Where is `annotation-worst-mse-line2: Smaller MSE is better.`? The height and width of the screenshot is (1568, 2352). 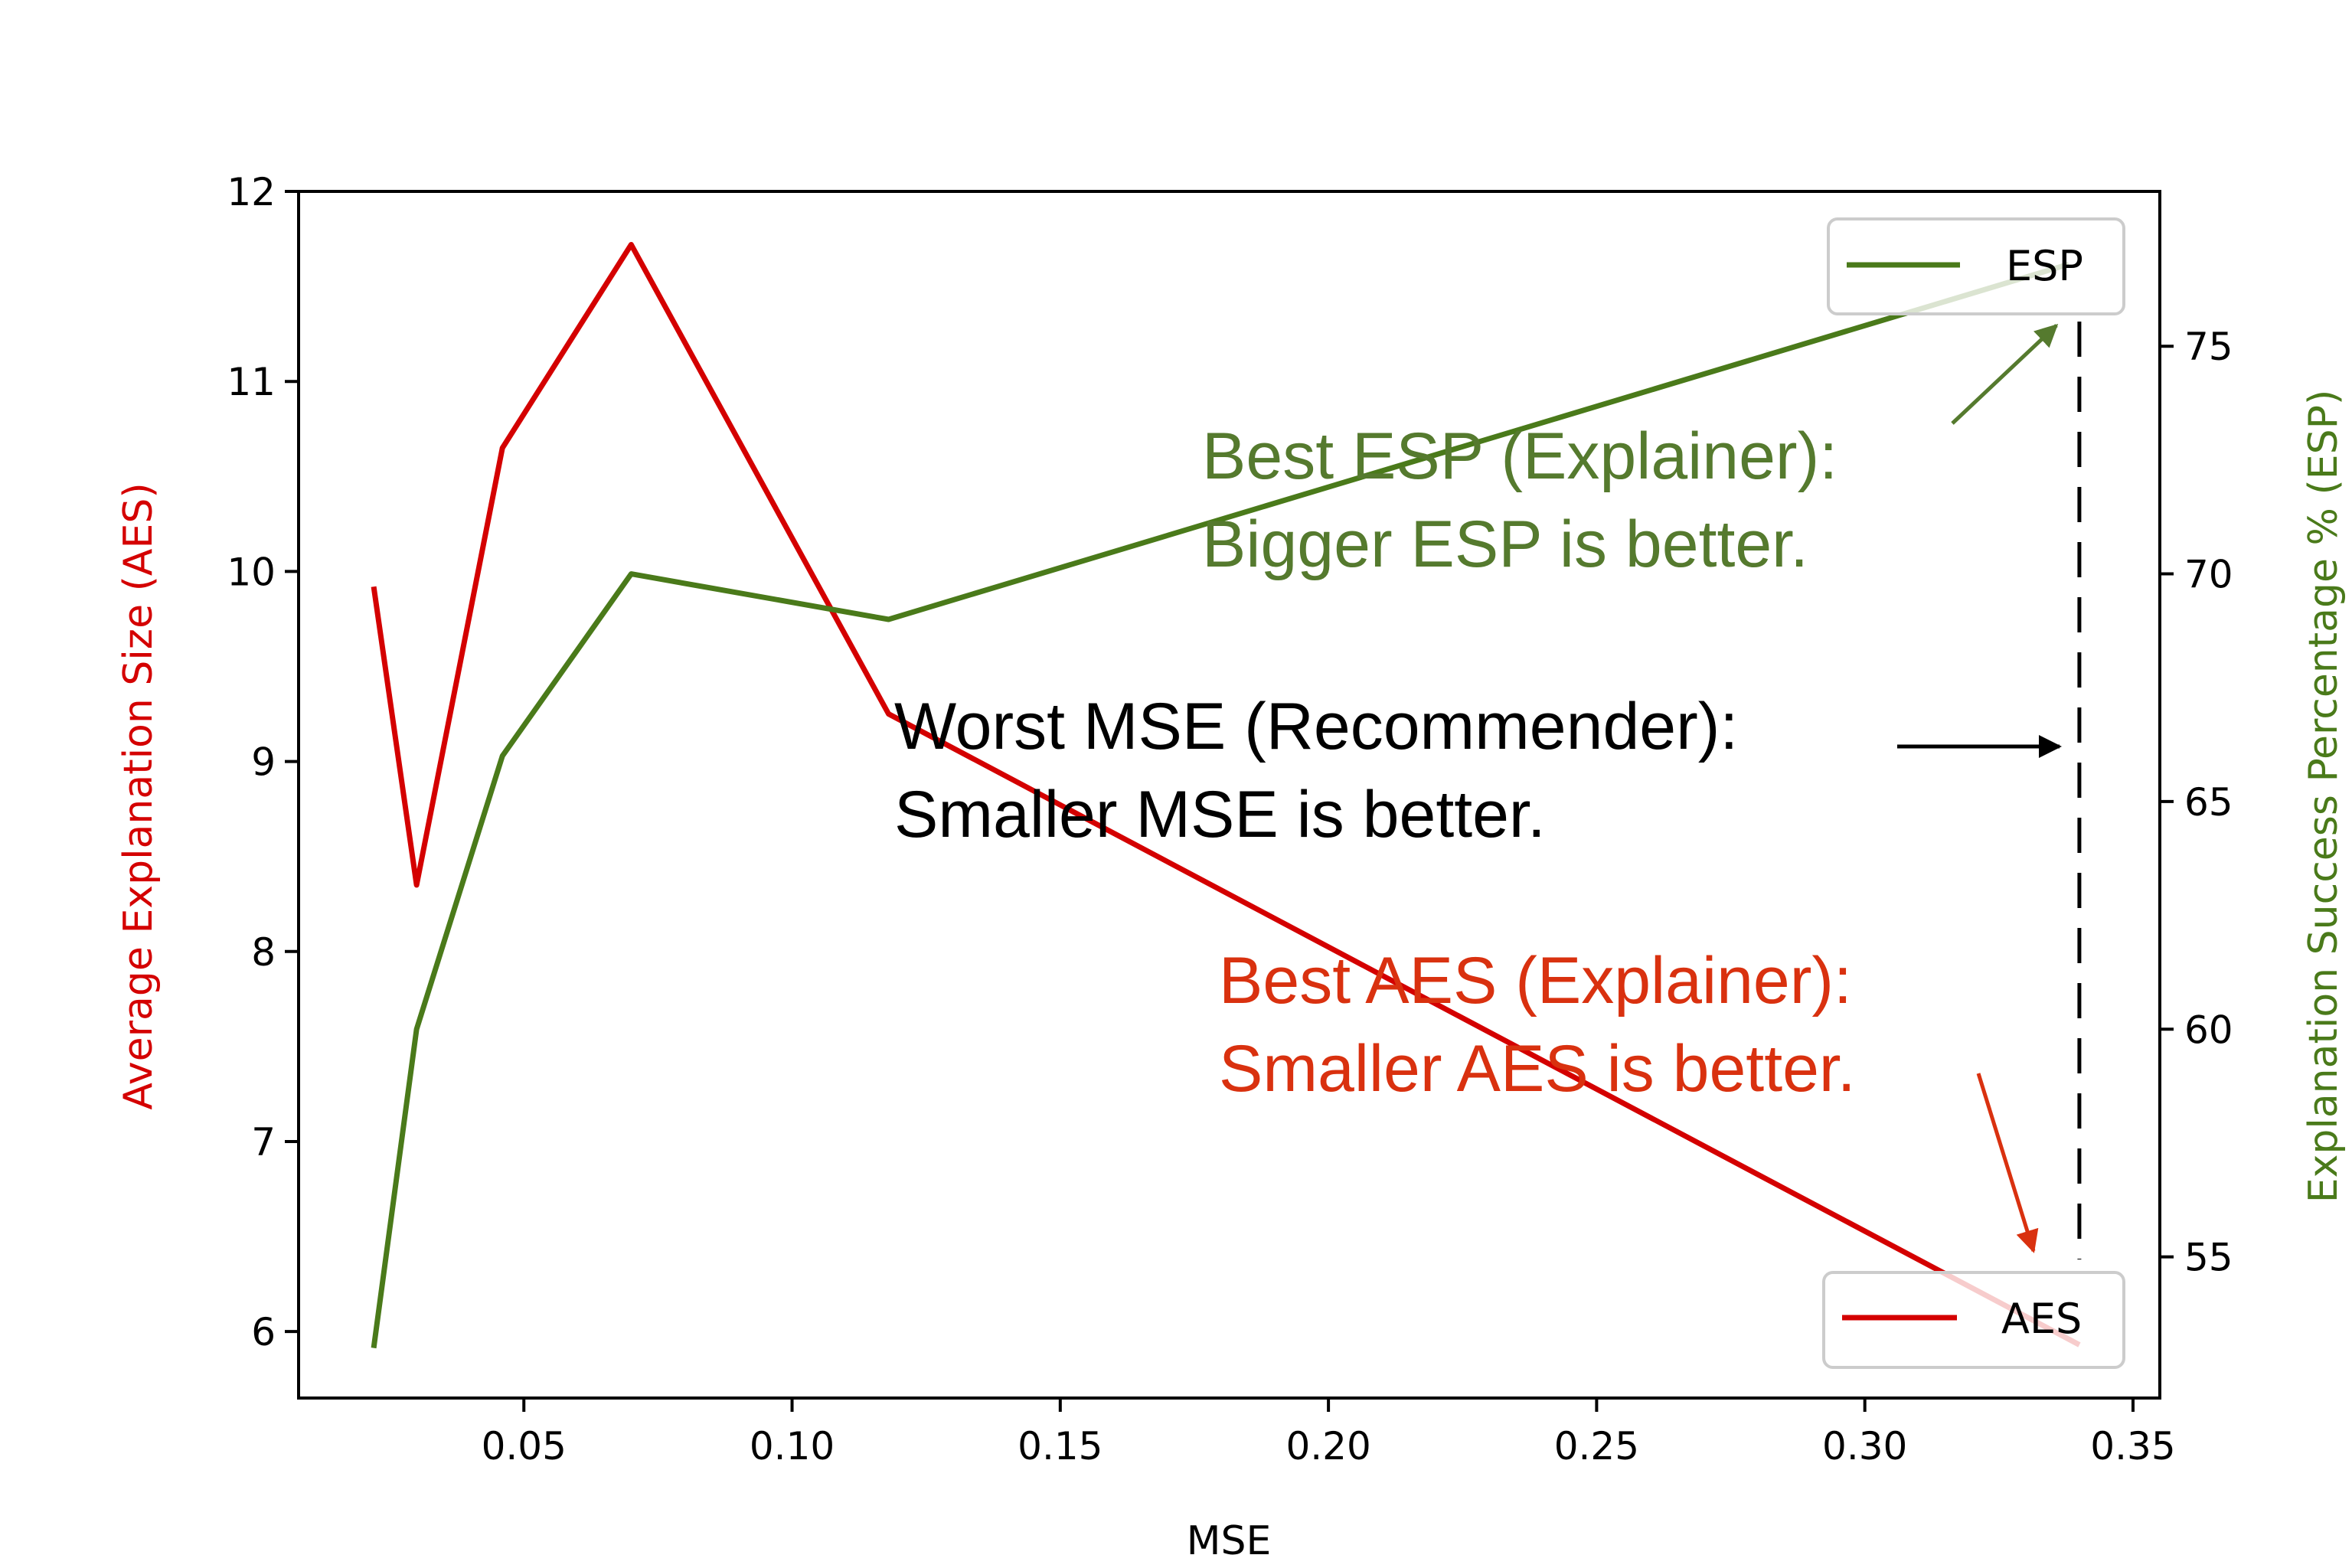 annotation-worst-mse-line2: Smaller MSE is better. is located at coordinates (1220, 814).